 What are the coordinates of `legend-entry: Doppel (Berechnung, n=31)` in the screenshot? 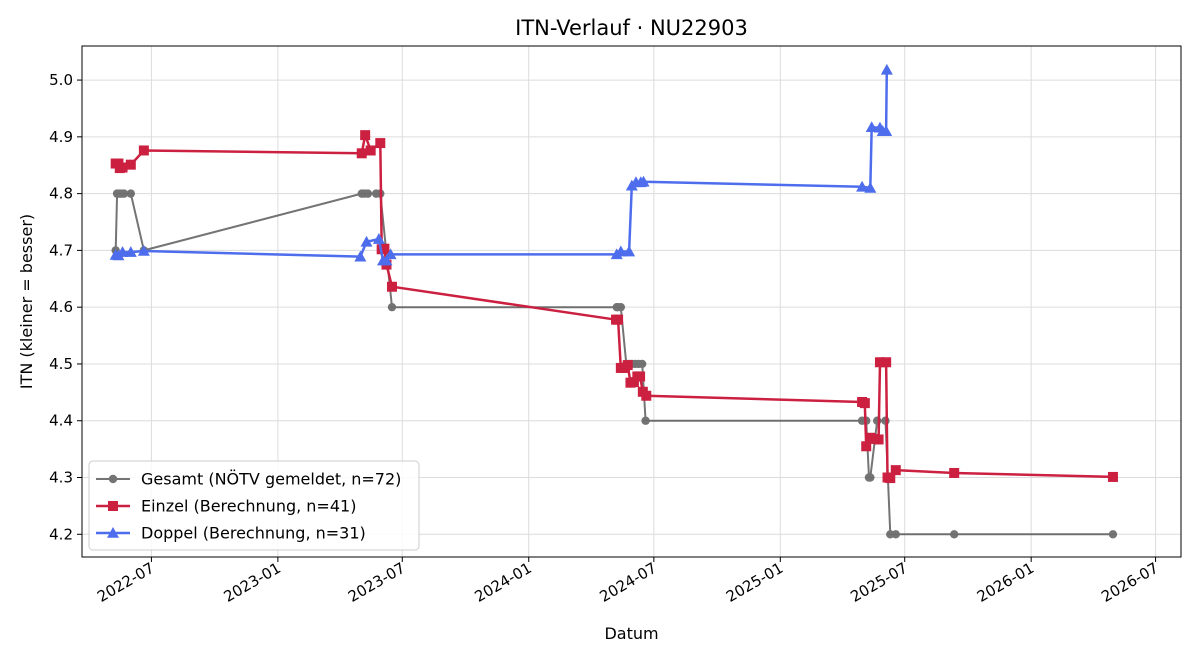 It's located at (231, 533).